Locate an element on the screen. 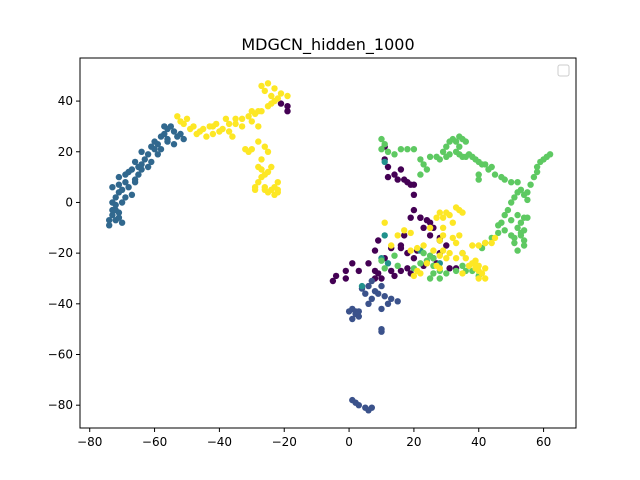 The height and width of the screenshot is (480, 640). y-tick-label: −20 is located at coordinates (60, 253).